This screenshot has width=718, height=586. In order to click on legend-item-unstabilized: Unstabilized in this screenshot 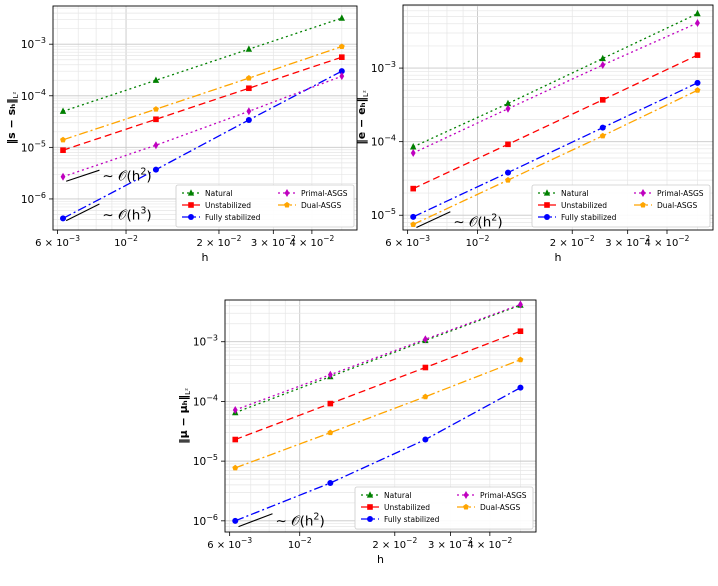, I will do `click(216, 205)`.